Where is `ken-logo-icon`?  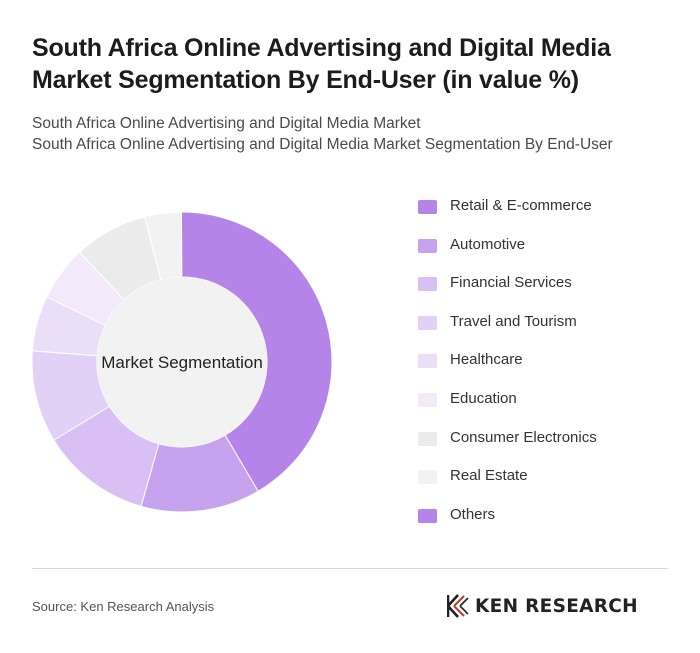 ken-logo-icon is located at coordinates (458, 606).